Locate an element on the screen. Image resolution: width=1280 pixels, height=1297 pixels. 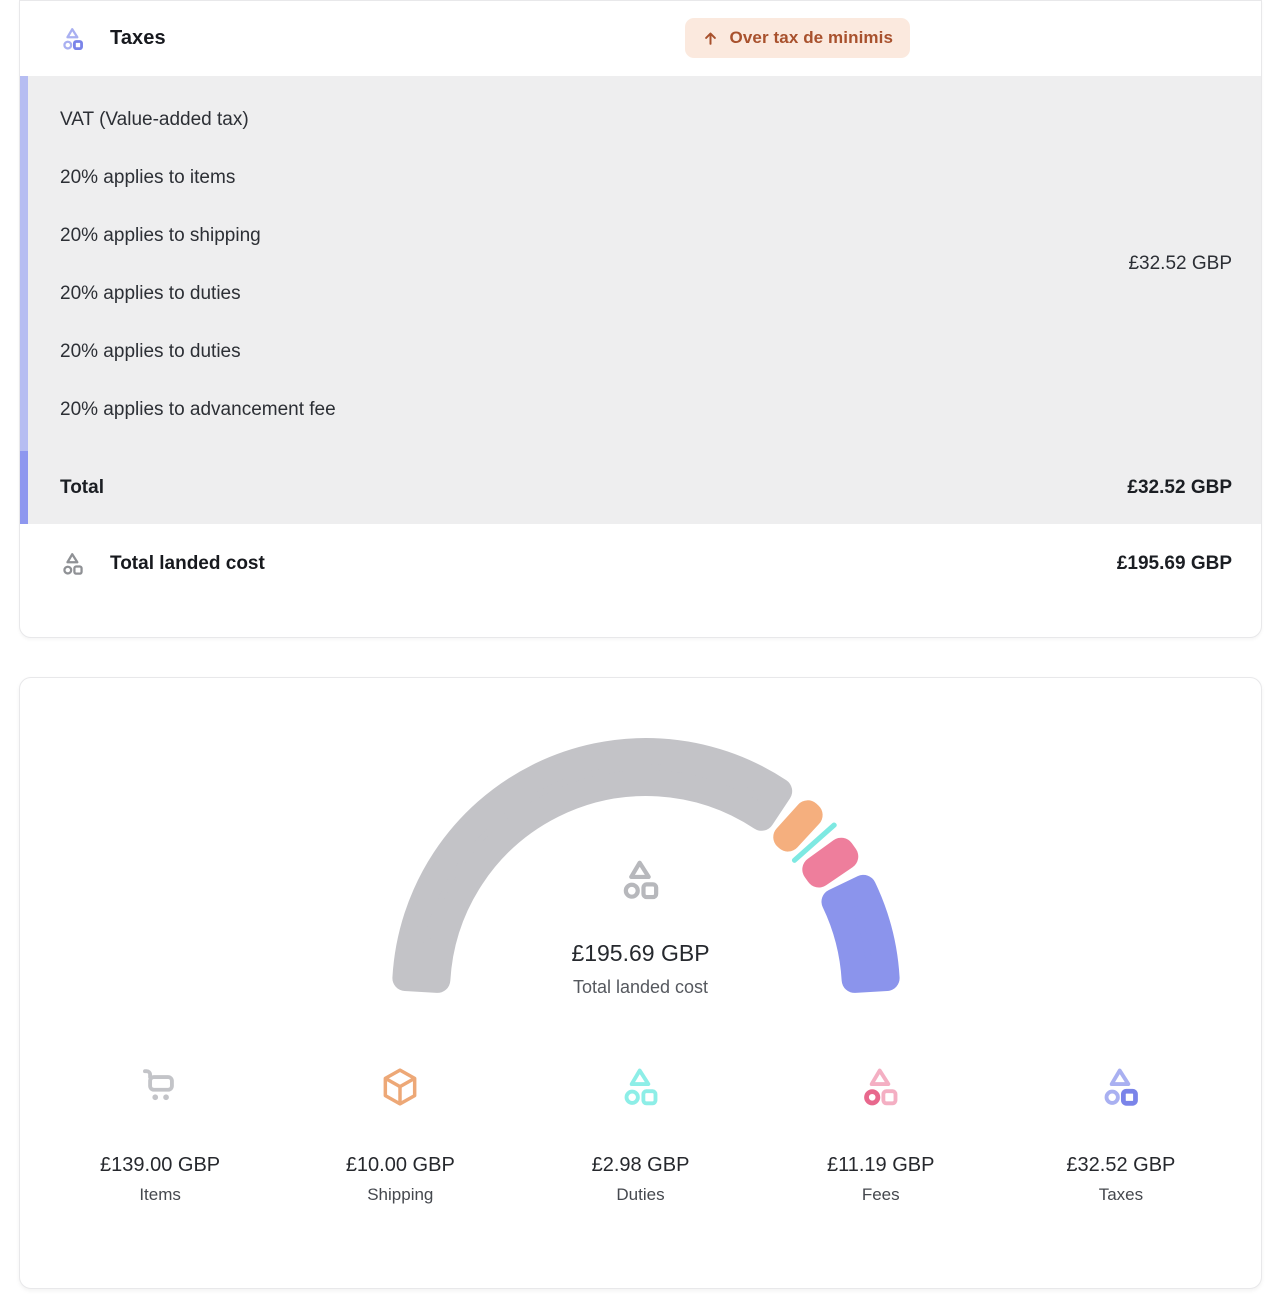
stat-column: £32.52 GBP Taxes is located at coordinates (1121, 1135).